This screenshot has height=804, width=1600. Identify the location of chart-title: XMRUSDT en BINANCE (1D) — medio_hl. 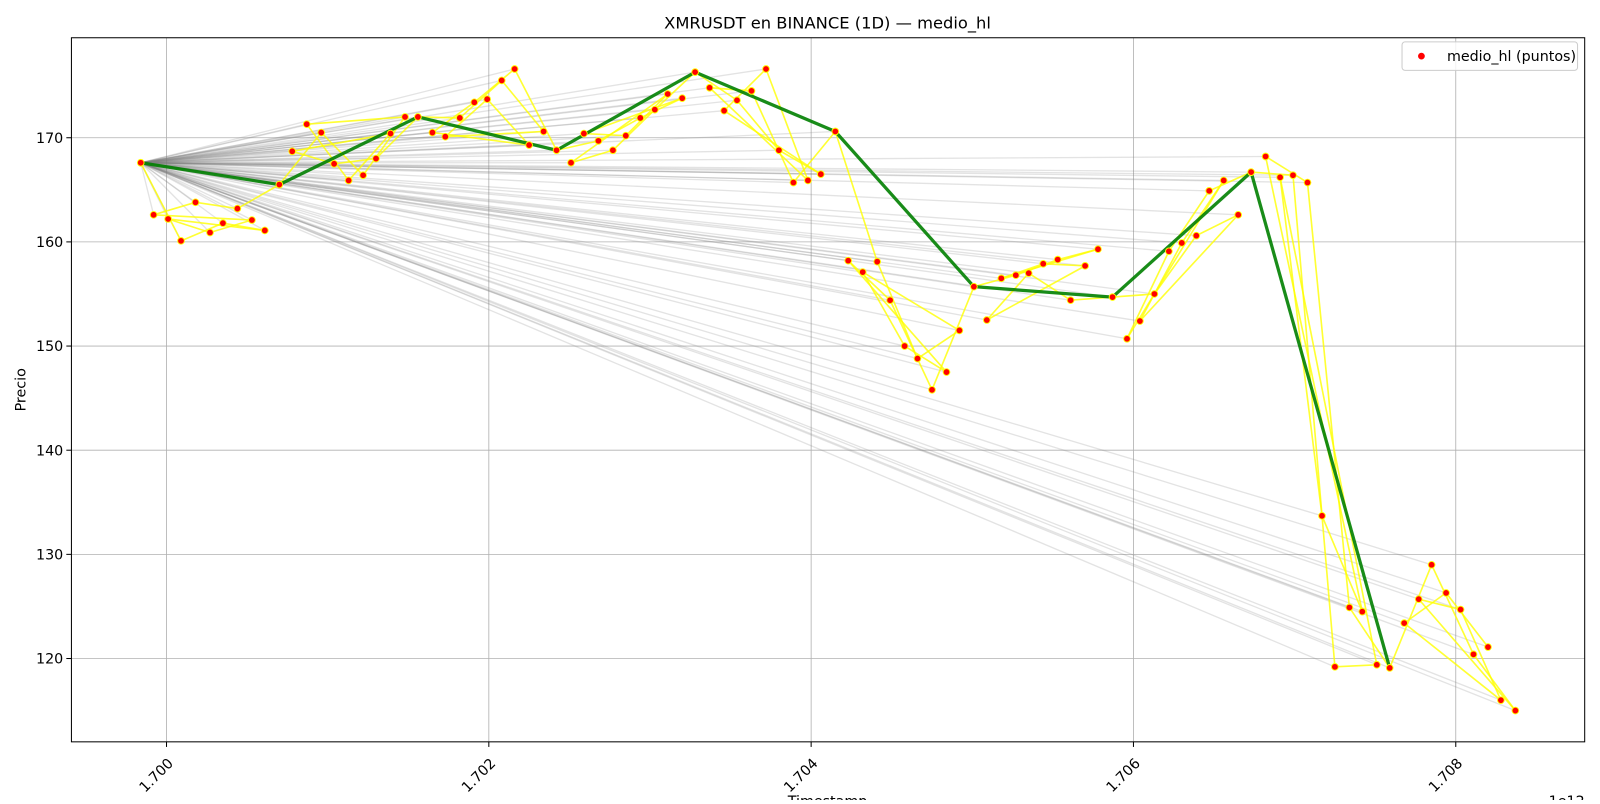
(827, 24).